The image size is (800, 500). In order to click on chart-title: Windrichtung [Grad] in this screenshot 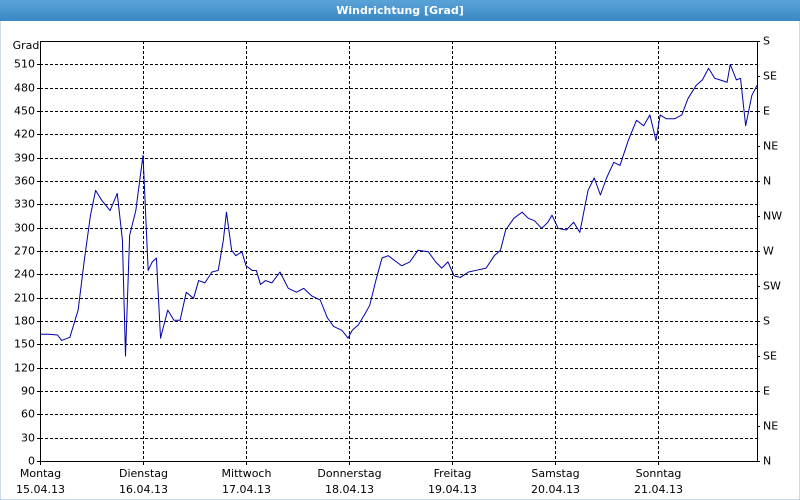, I will do `click(400, 10)`.